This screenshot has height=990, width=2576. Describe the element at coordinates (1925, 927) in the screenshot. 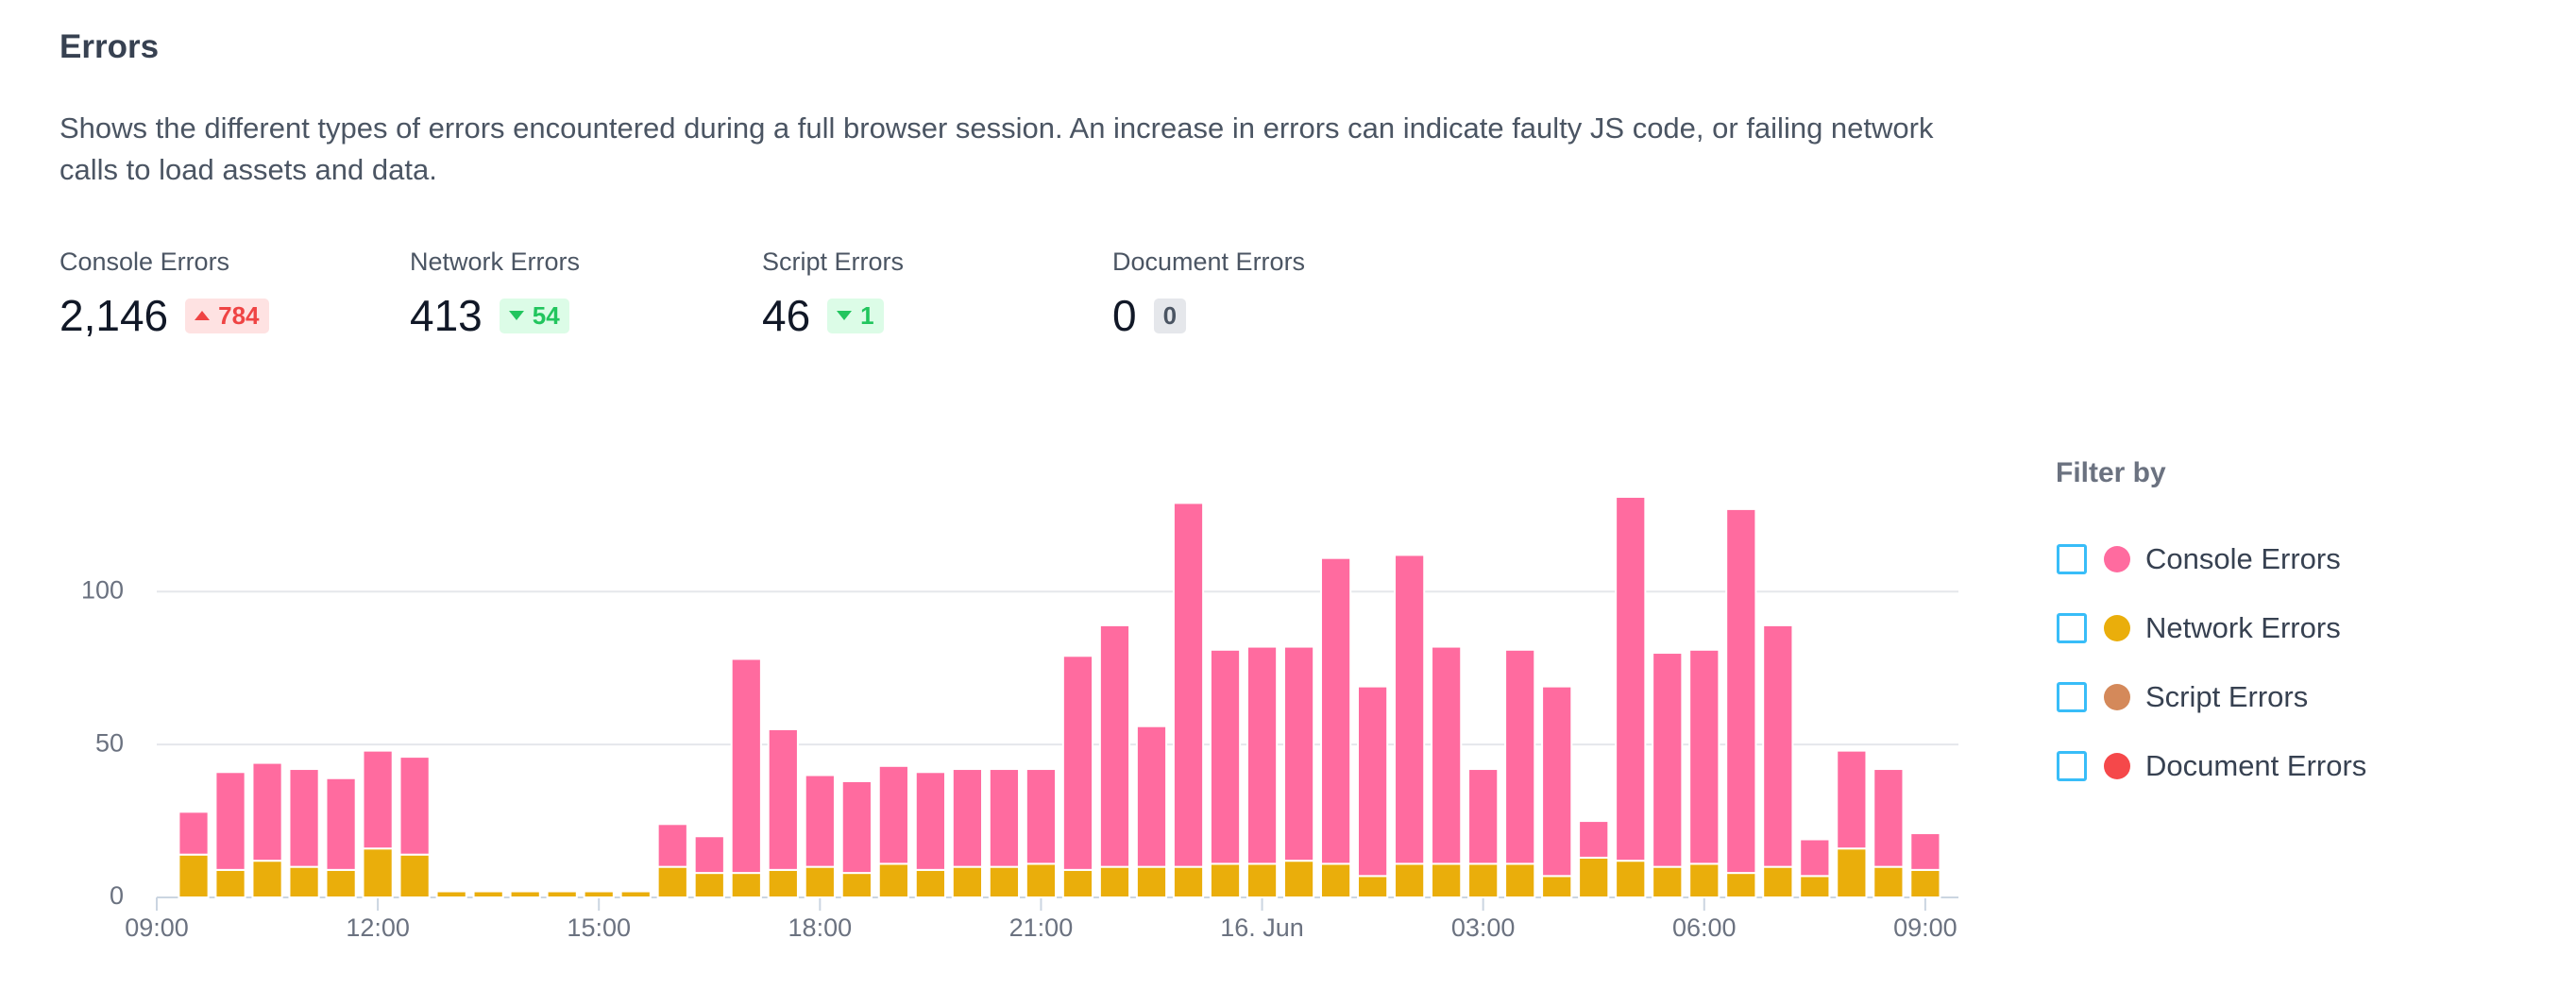

I see `x-tick-label: 09:00` at that location.